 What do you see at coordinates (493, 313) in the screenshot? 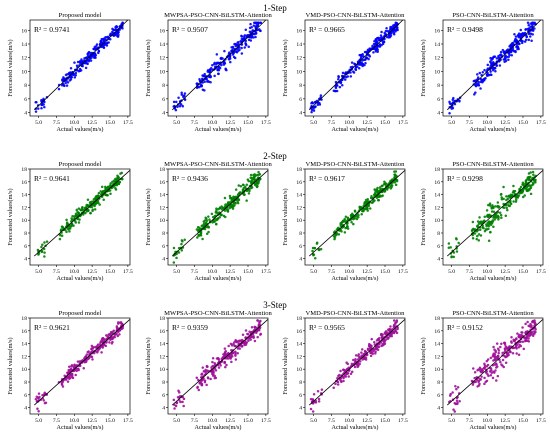
I see `panel-title: PSO-CNN-BiLSTM-Attention` at bounding box center [493, 313].